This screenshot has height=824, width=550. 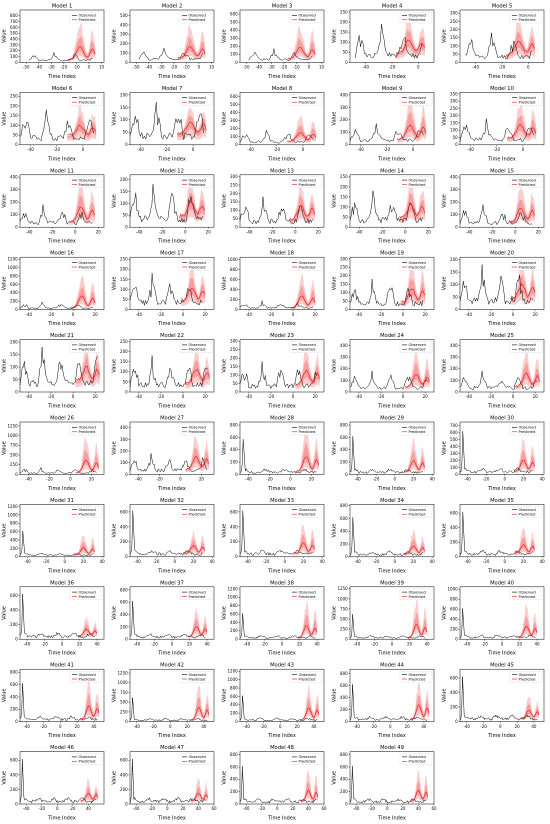 What do you see at coordinates (296, 67) in the screenshot?
I see `x-tick-label: -10` at bounding box center [296, 67].